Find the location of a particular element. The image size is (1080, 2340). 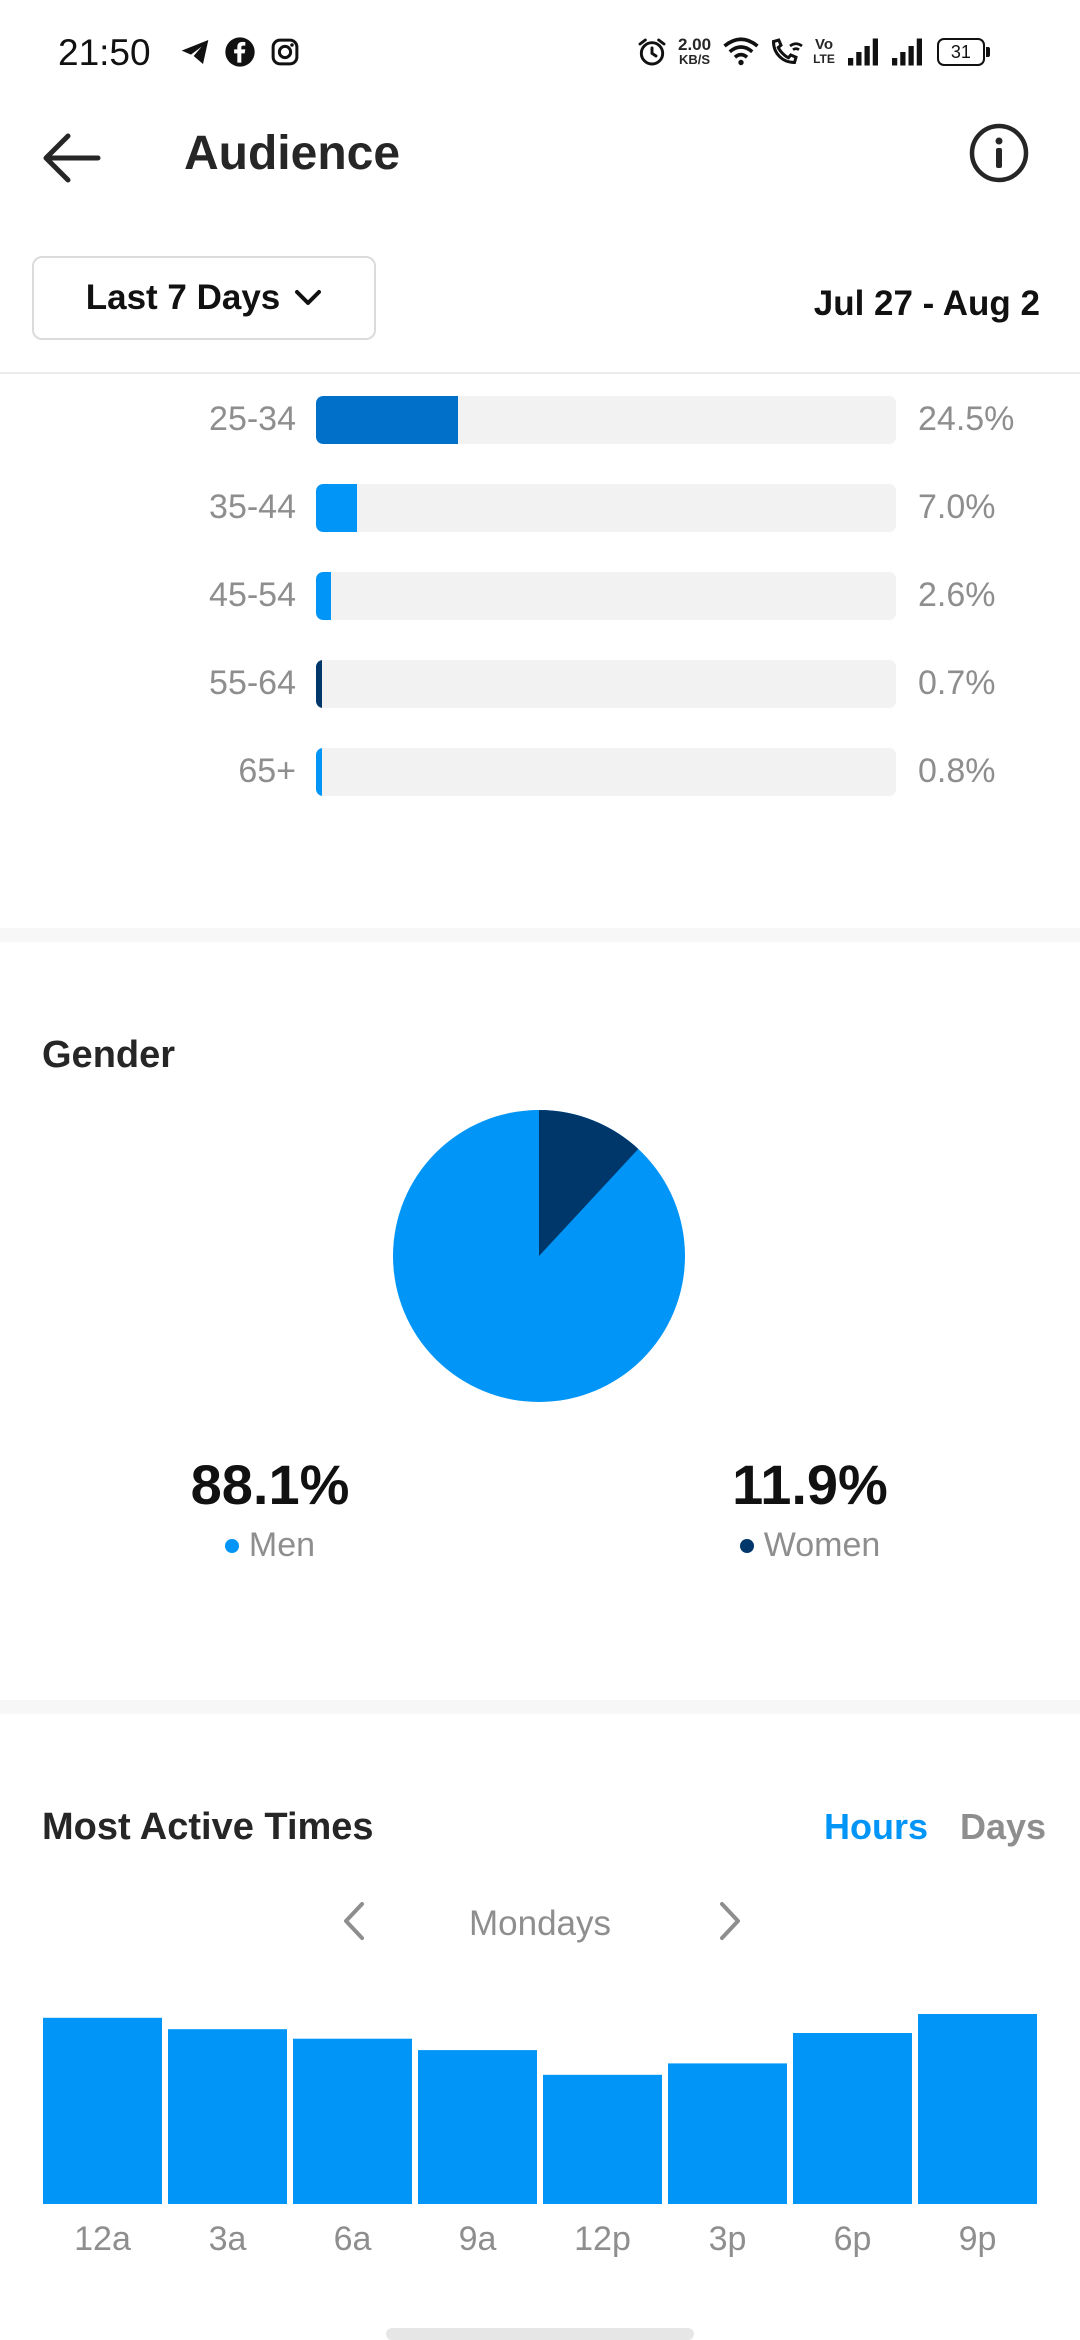

hour-bar-6p is located at coordinates (852, 2118).